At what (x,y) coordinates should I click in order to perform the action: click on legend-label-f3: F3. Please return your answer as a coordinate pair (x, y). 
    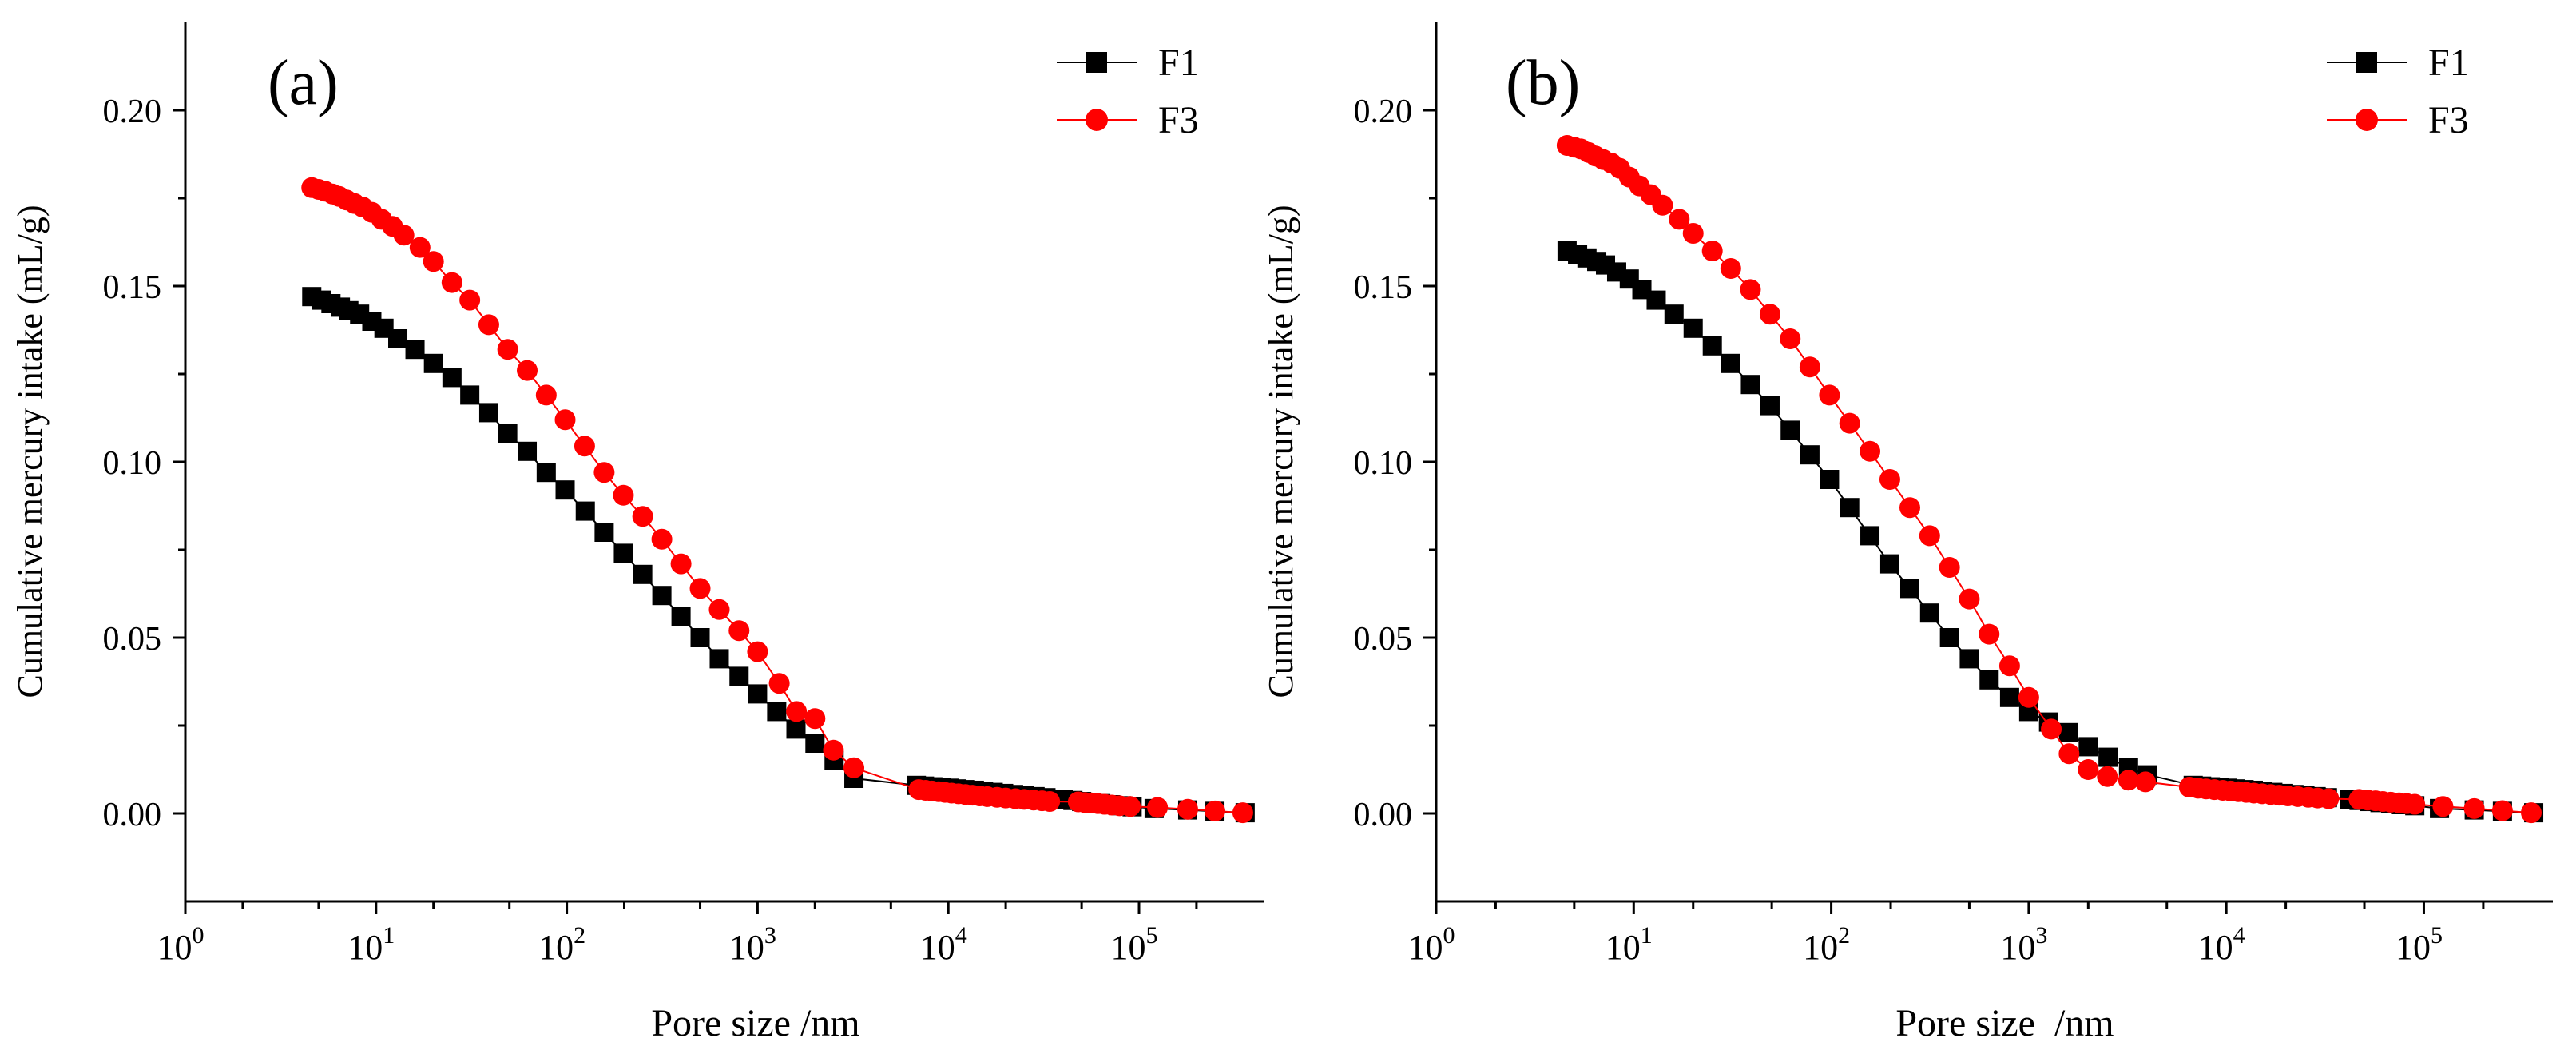
    Looking at the image, I should click on (1178, 120).